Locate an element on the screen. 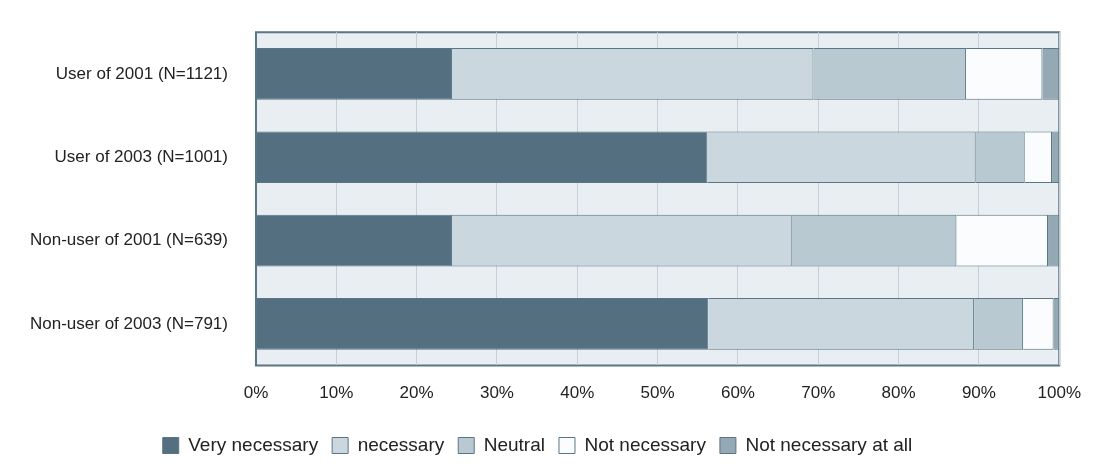 The image size is (1099, 469). x-tick-label: 100% is located at coordinates (1059, 393).